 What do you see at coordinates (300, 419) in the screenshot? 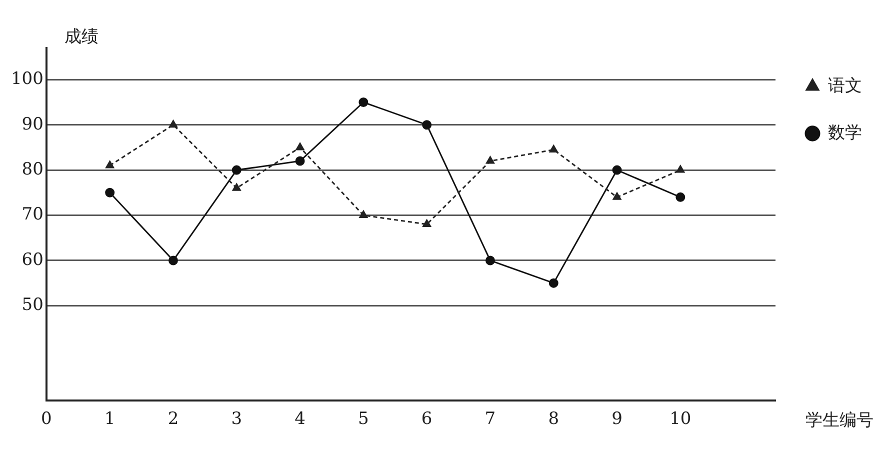
I see `x-tick-label: 4` at bounding box center [300, 419].